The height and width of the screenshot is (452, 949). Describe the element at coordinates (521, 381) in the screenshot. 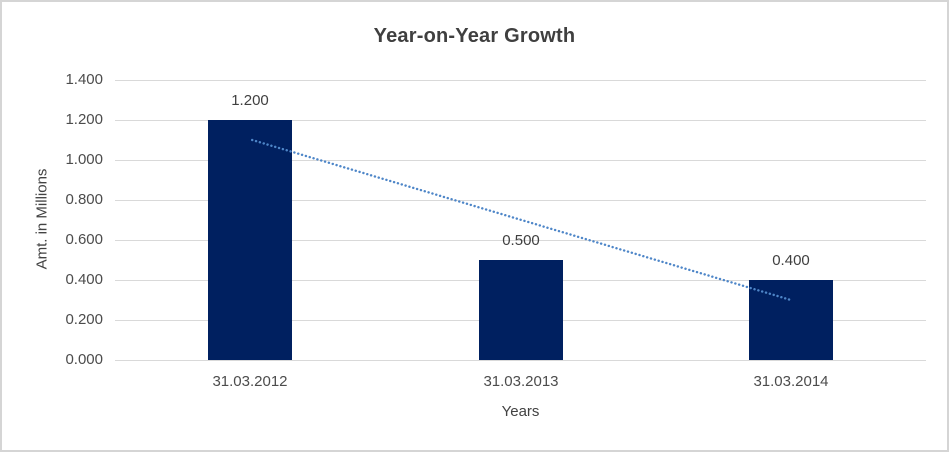

I see `x-axis-tick-label: 31.03.2013` at that location.